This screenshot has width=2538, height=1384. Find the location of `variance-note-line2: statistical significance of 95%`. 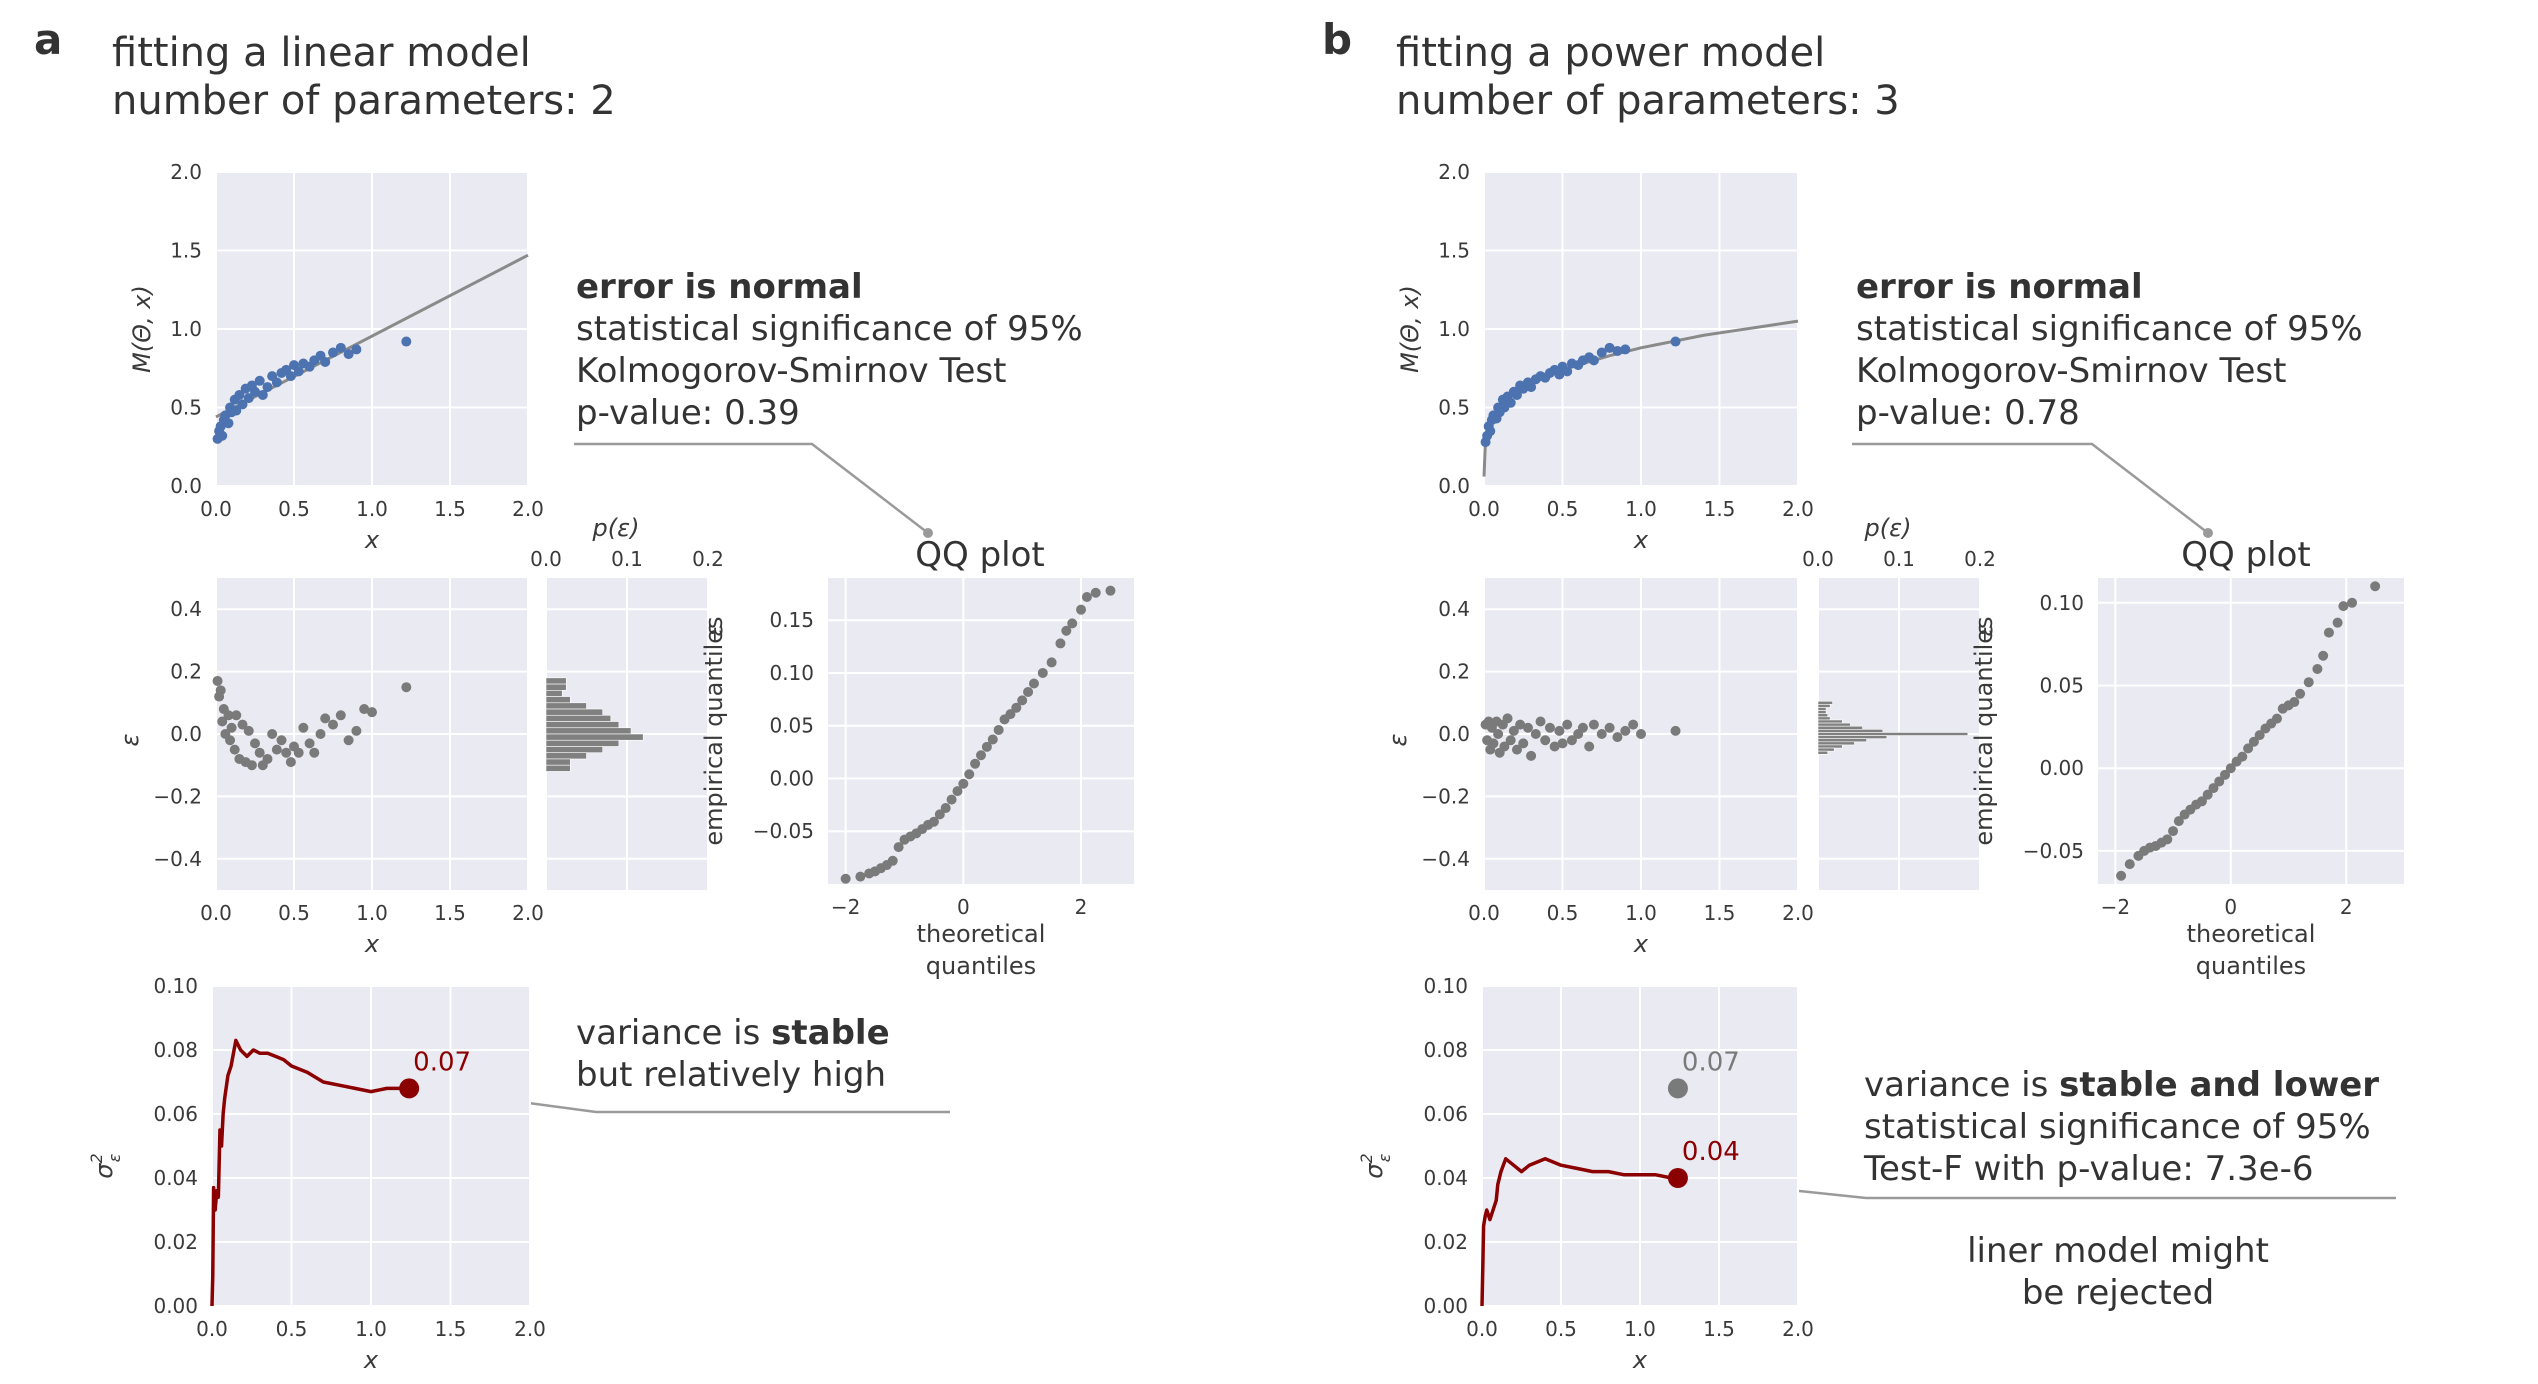

variance-note-line2: statistical significance of 95% is located at coordinates (2117, 1127).